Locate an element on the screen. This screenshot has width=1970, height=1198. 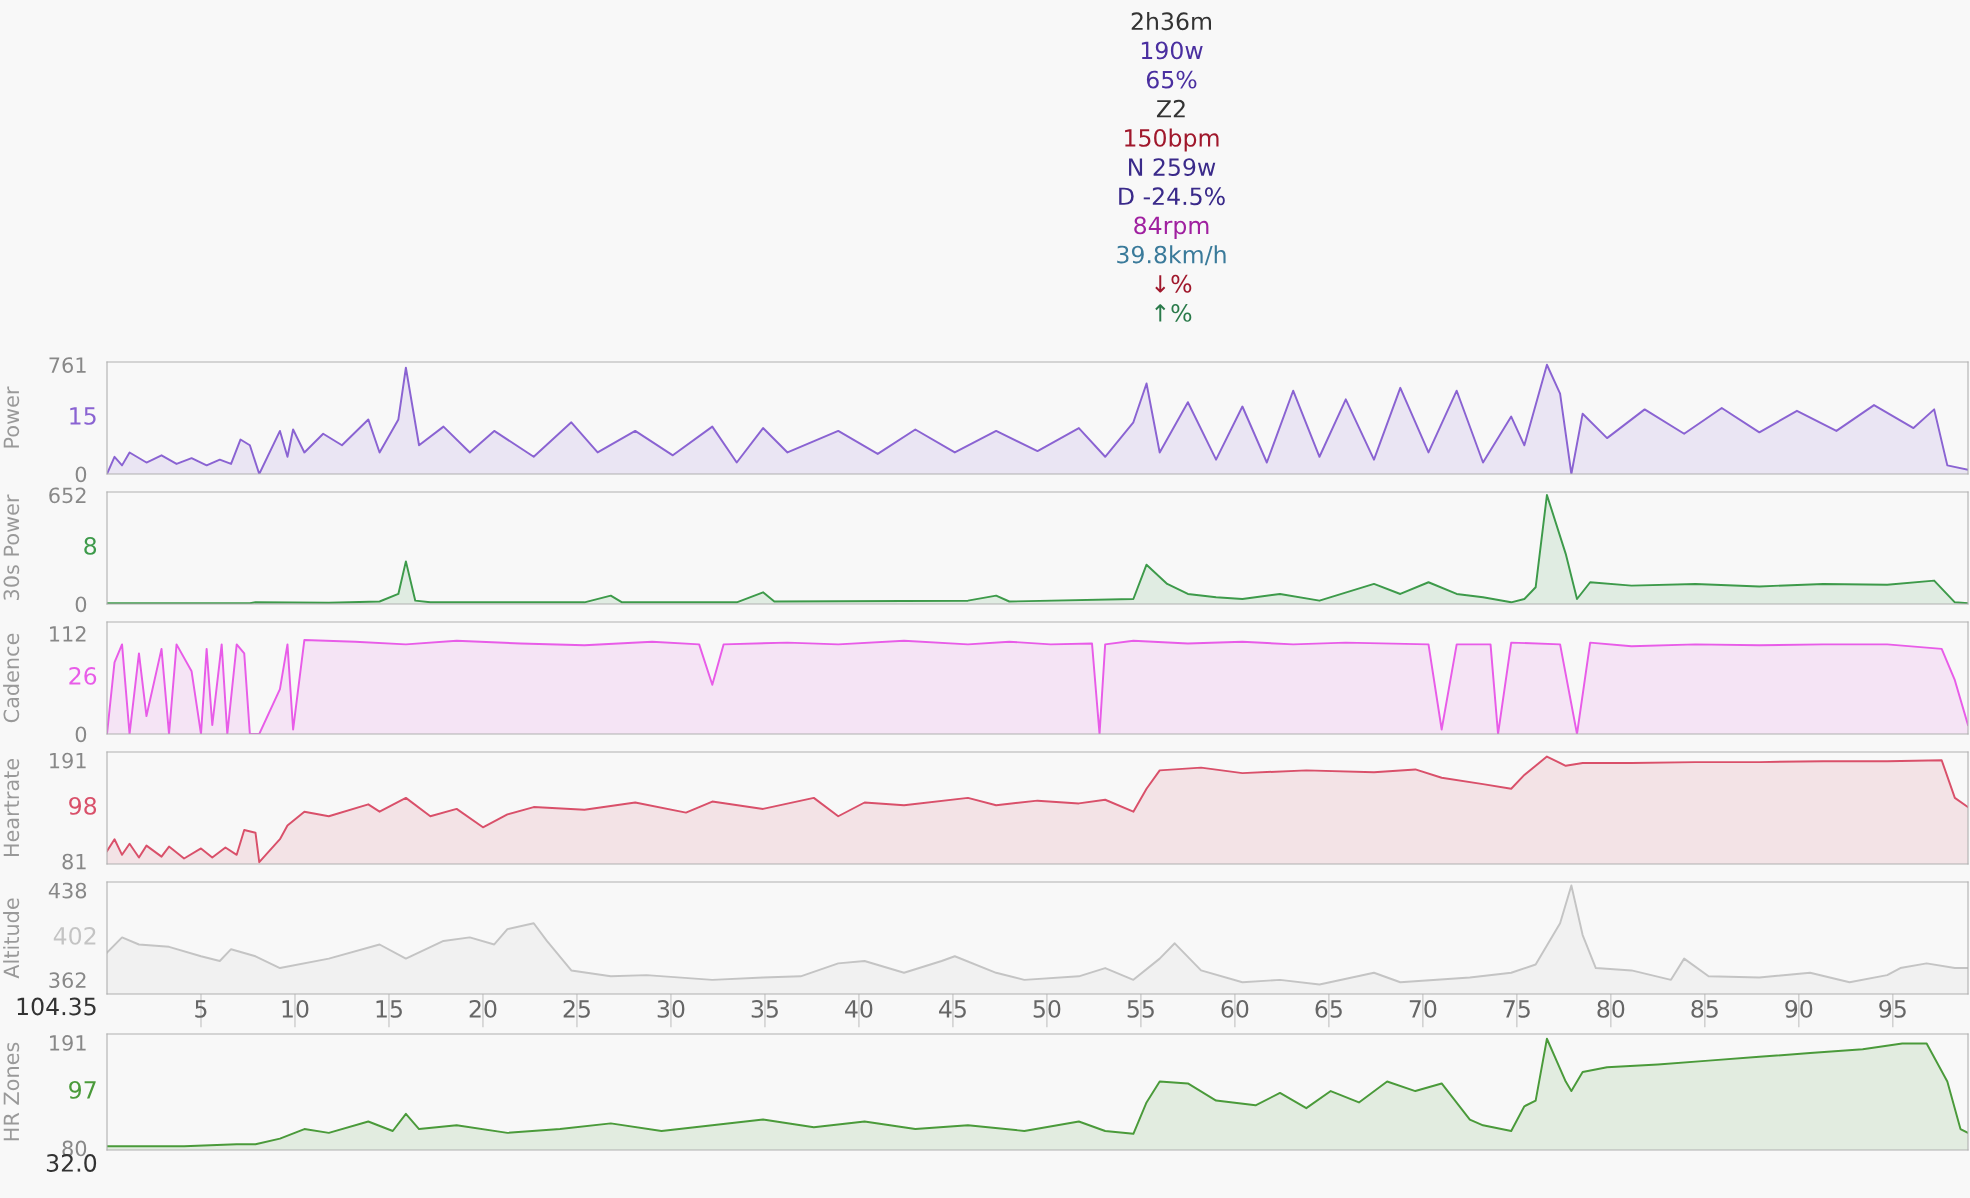
y-tick-label: 112 is located at coordinates (68, 634).